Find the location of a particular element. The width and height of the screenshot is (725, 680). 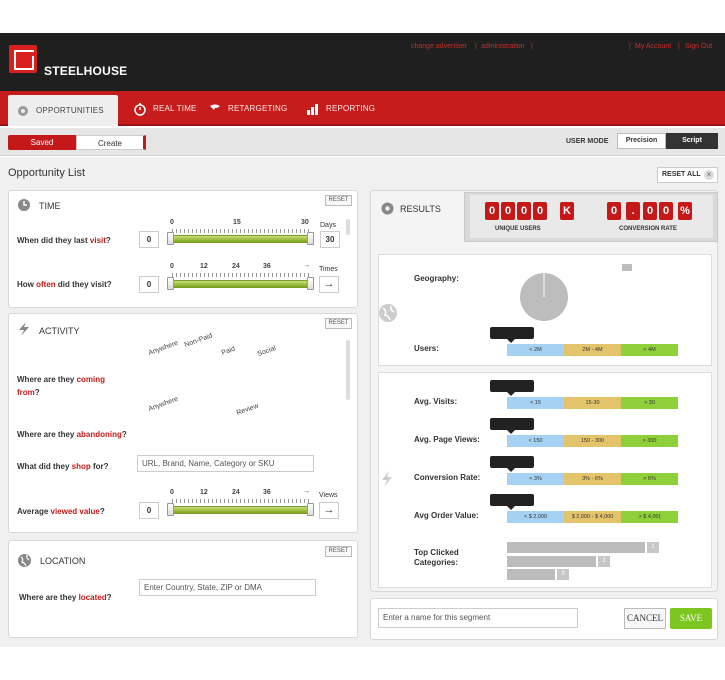

close-icon: × is located at coordinates (709, 175).